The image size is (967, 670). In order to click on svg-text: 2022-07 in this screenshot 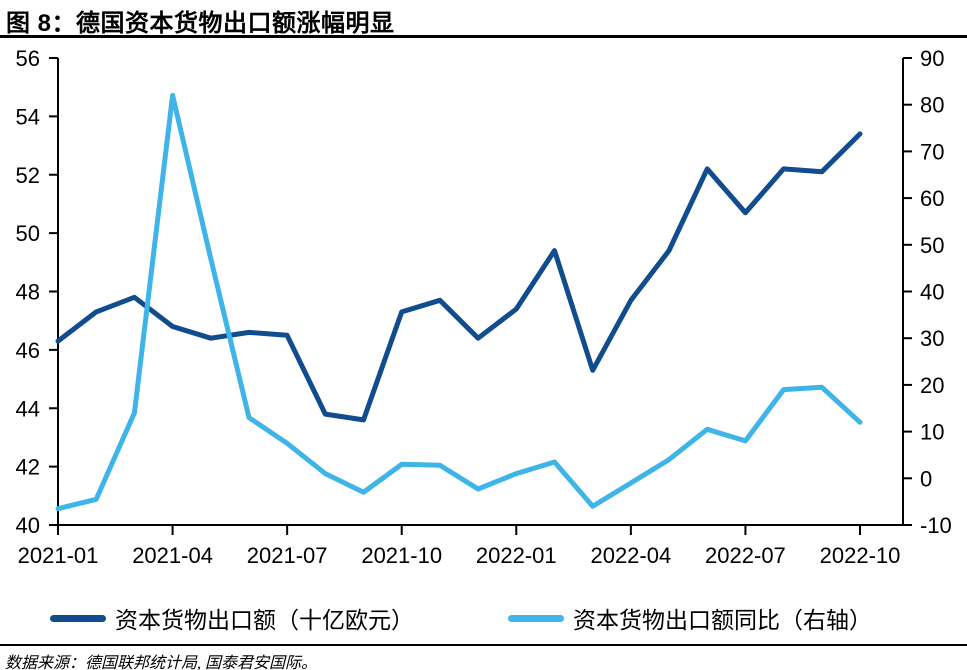, I will do `click(745, 555)`.